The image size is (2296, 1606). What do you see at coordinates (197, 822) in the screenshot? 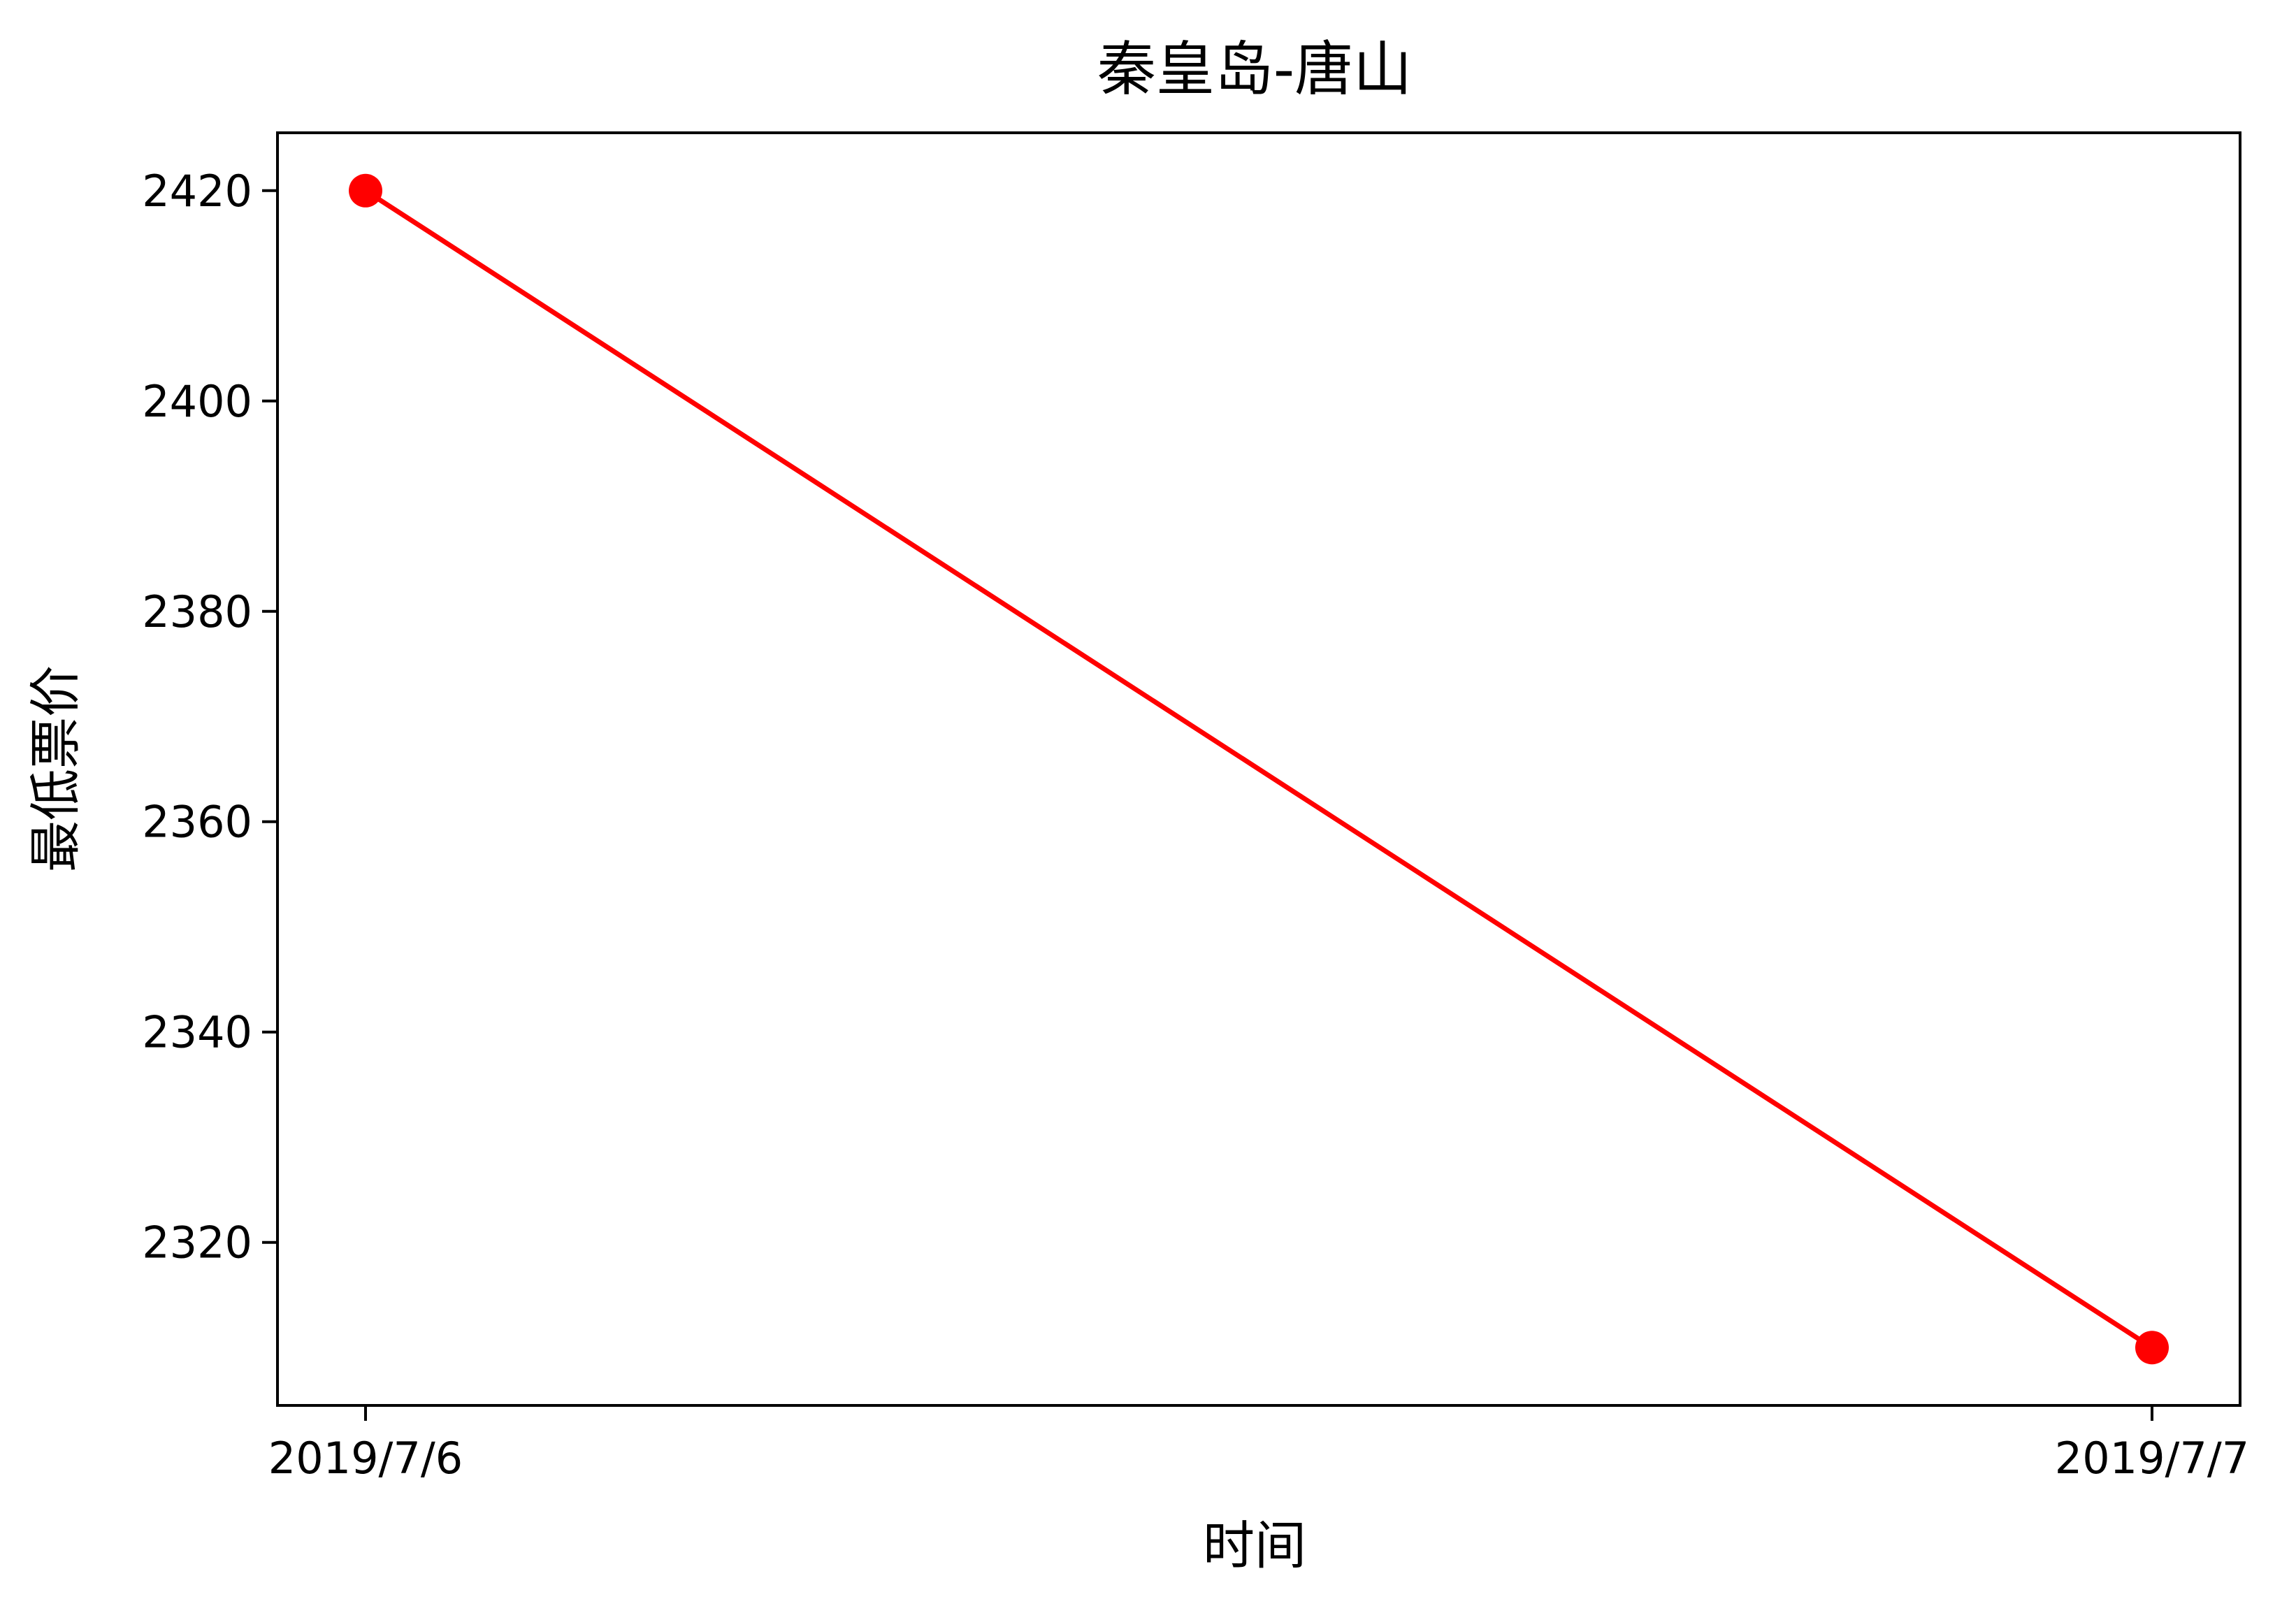
I see `y-tick-label: 2360` at bounding box center [197, 822].